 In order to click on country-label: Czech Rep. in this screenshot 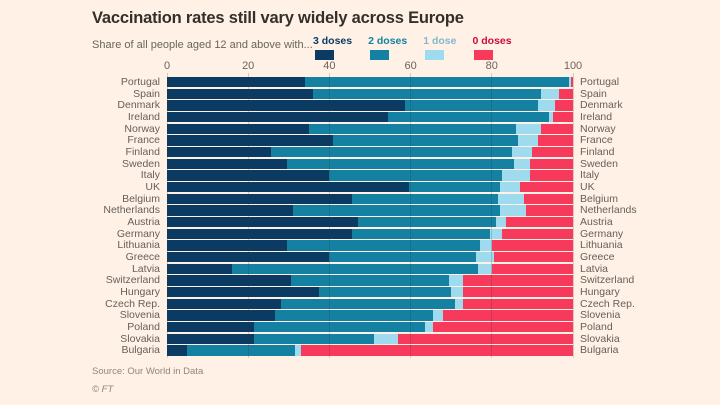, I will do `click(132, 303)`.